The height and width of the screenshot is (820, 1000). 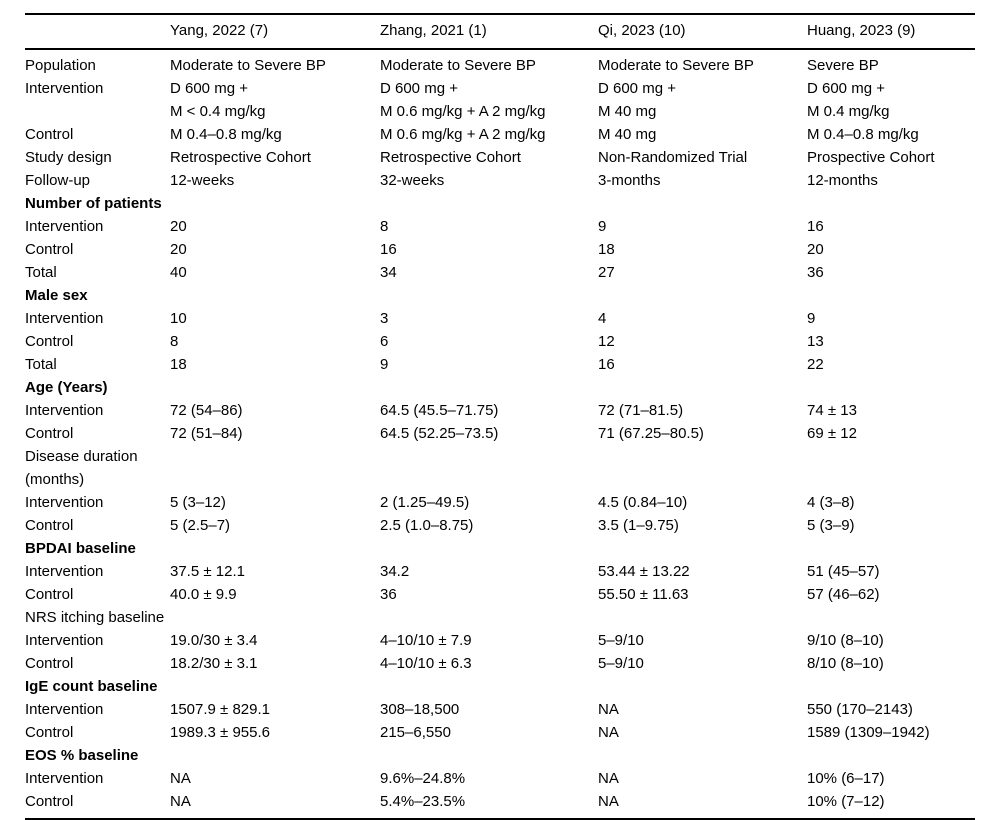 What do you see at coordinates (815, 364) in the screenshot?
I see `table-cell: 22` at bounding box center [815, 364].